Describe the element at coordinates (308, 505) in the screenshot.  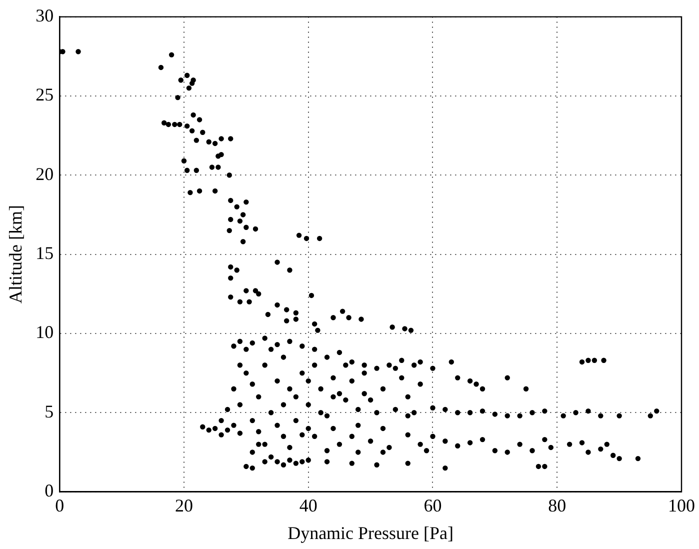
I see `x-tick-label: 40` at that location.